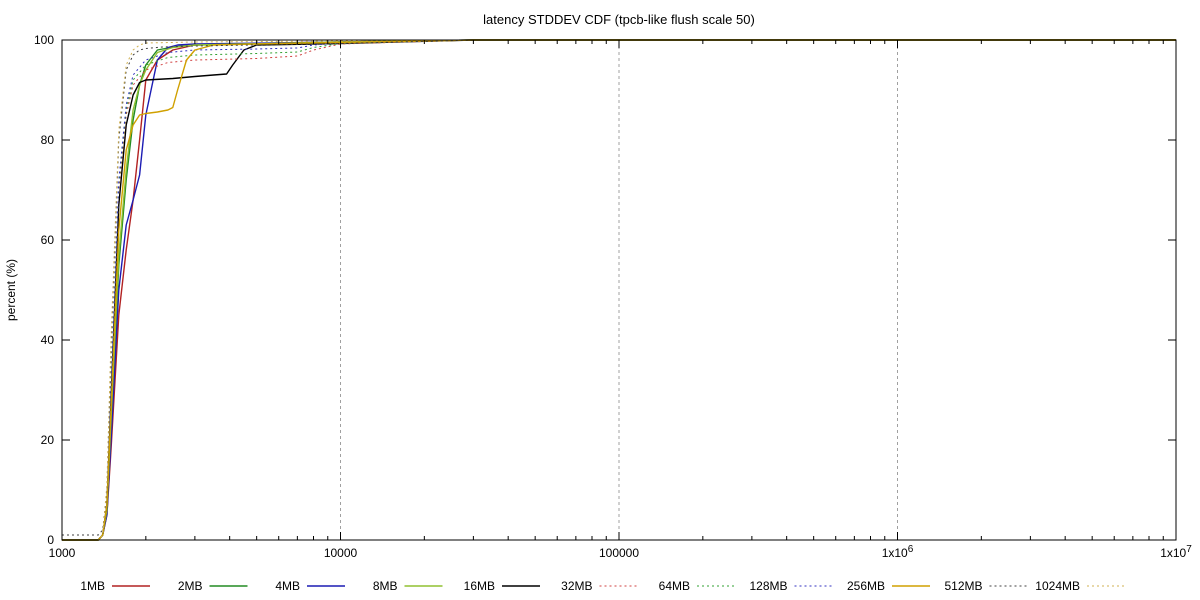  What do you see at coordinates (287, 586) in the screenshot?
I see `legend-label-4mb: 4MB` at bounding box center [287, 586].